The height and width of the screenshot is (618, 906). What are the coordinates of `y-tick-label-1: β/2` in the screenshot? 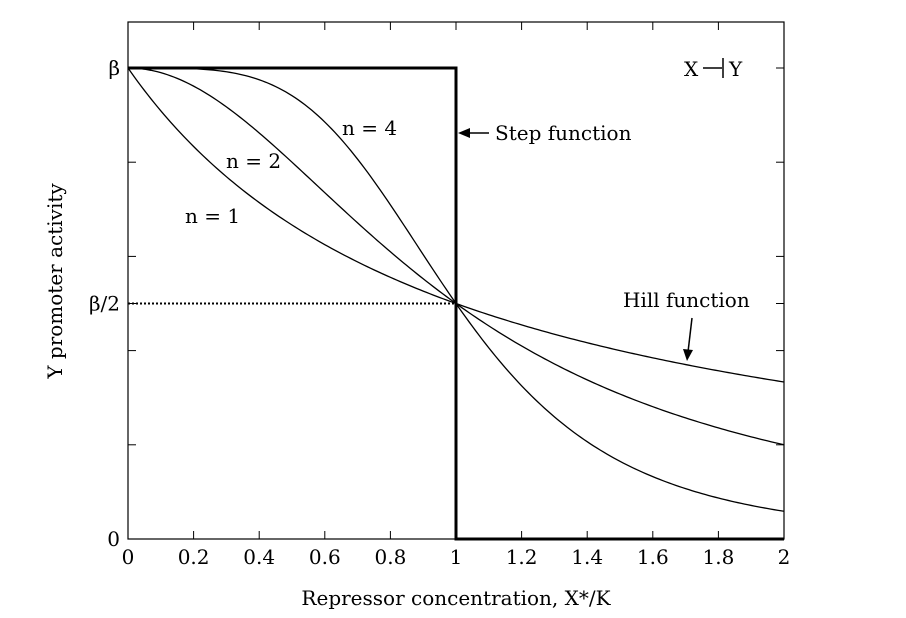 It's located at (104, 304).